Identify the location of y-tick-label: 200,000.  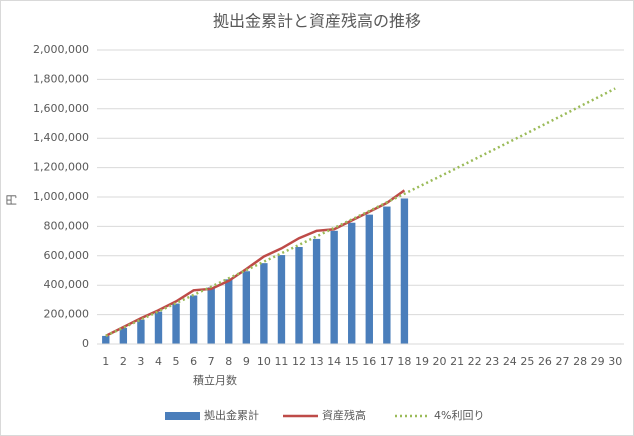
(67, 314).